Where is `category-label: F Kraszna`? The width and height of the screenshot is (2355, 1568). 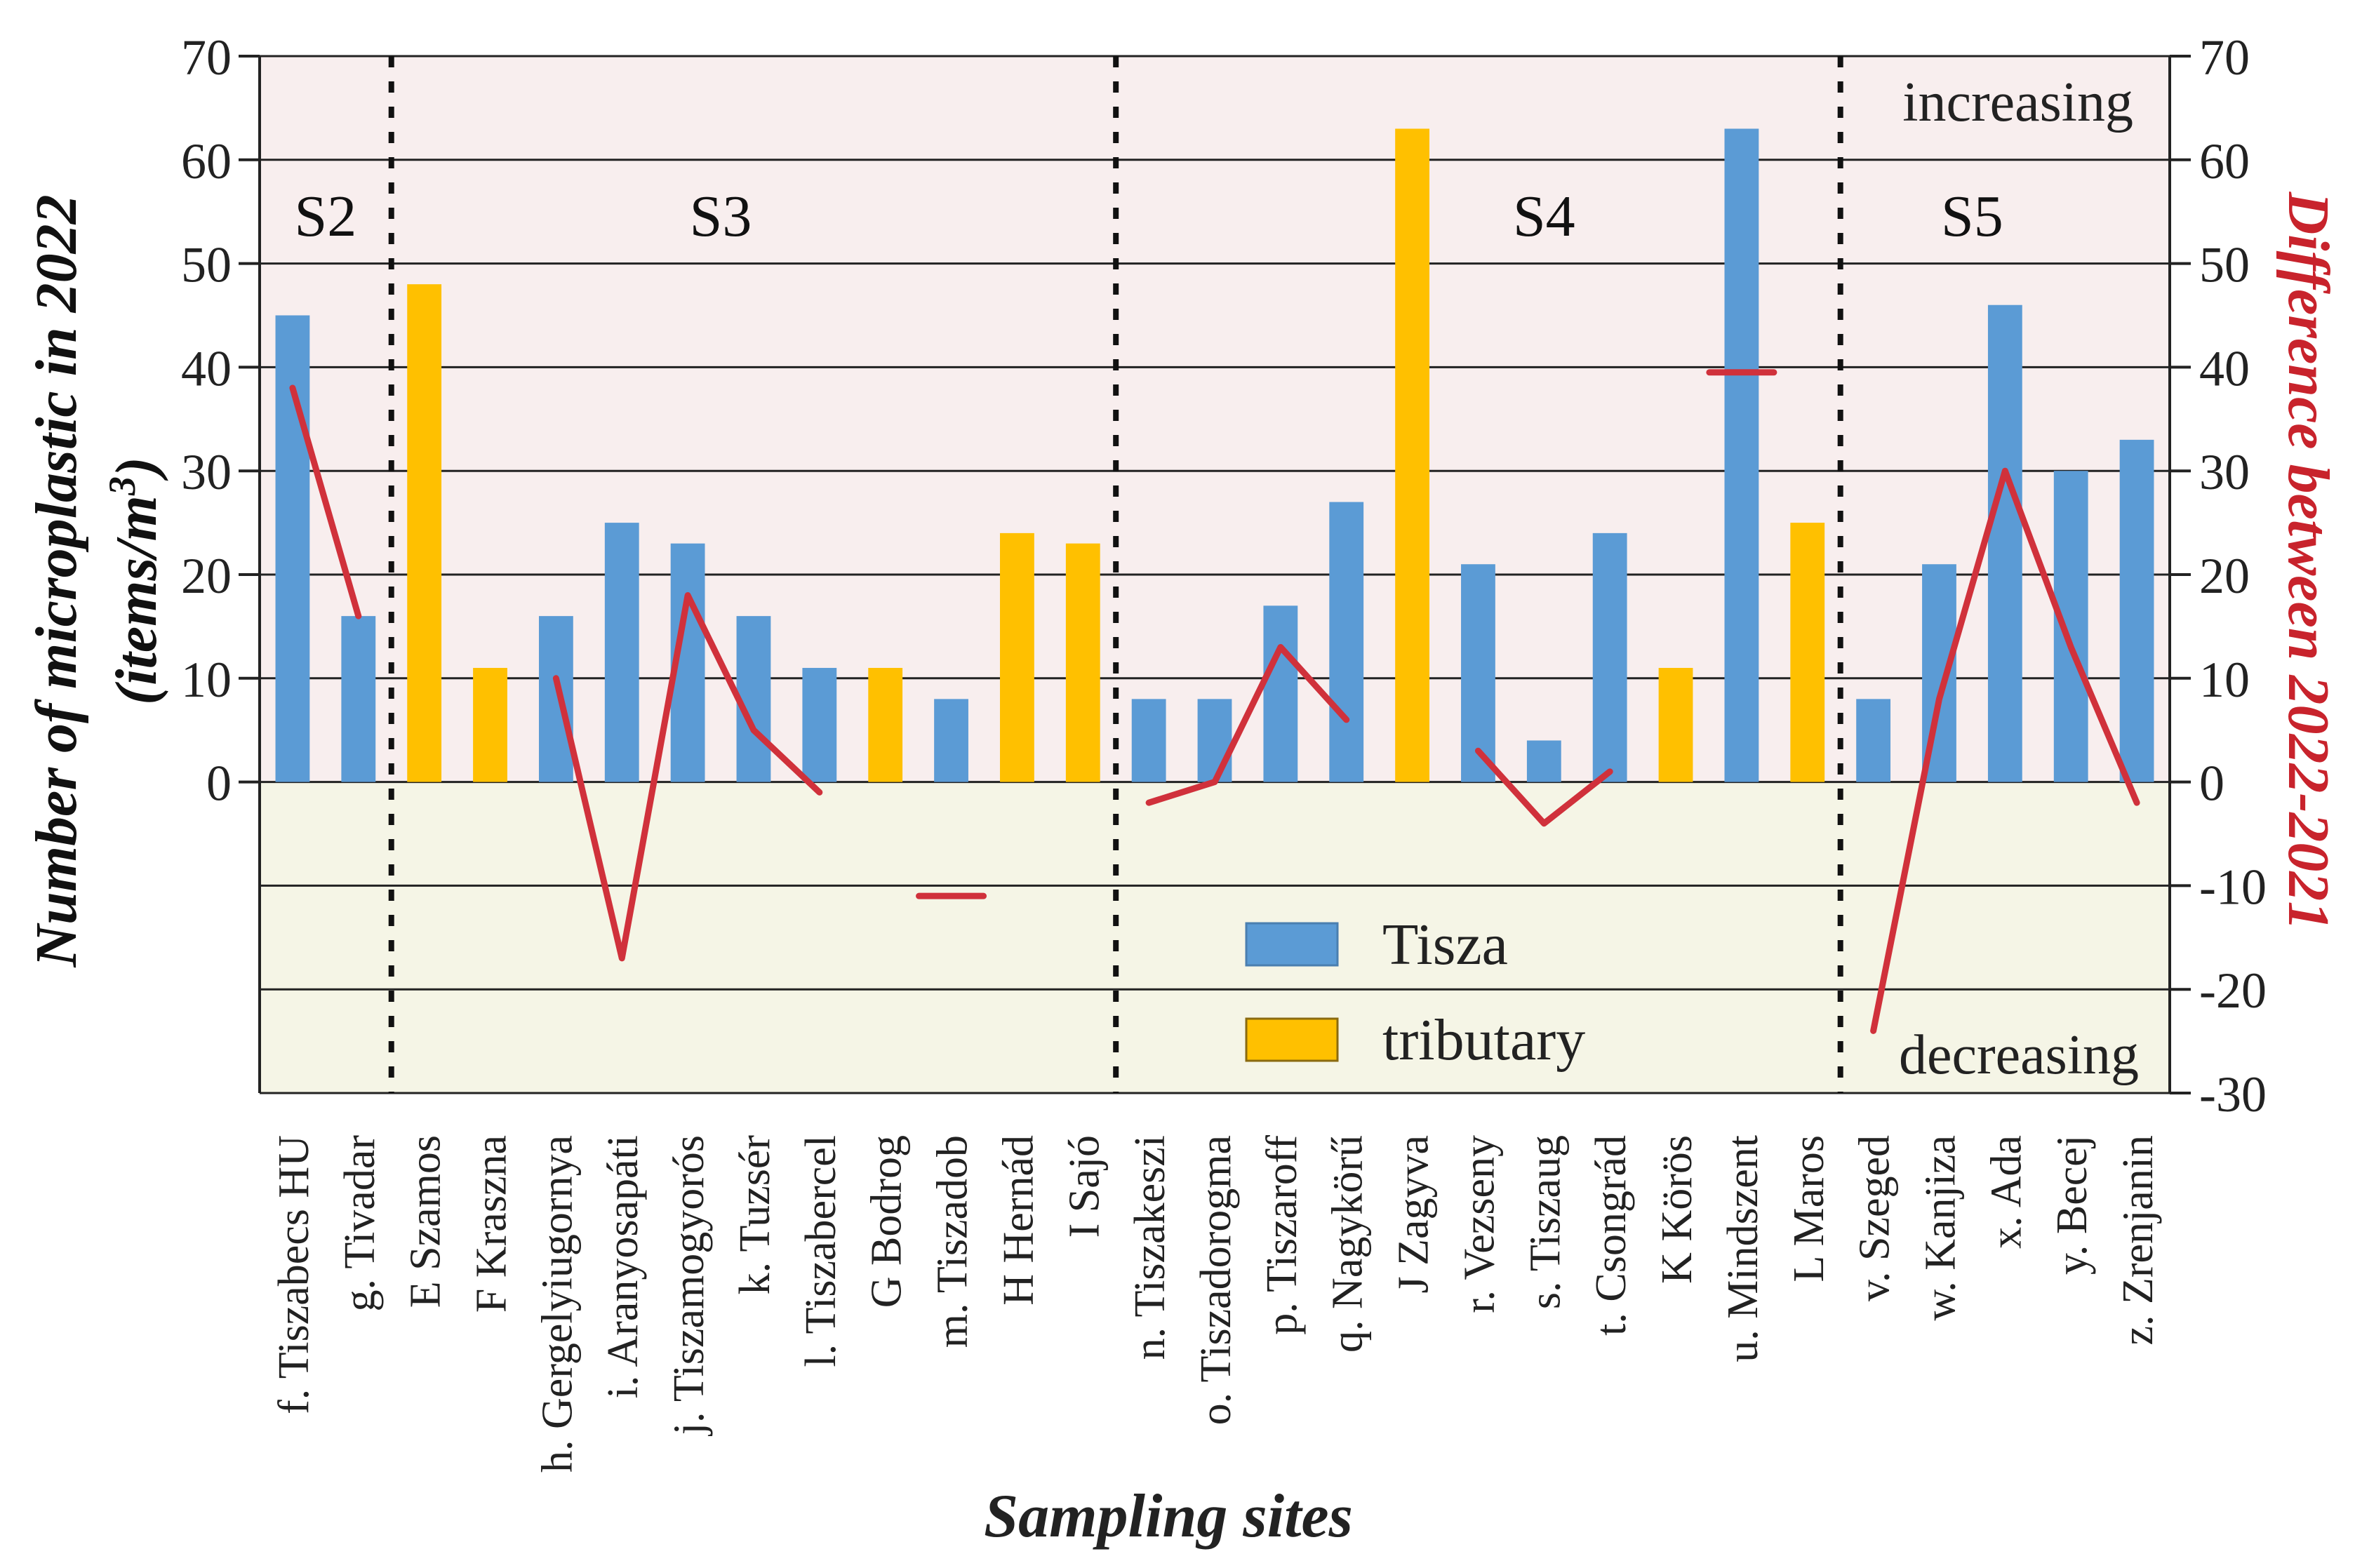 category-label: F Kraszna is located at coordinates (492, 1224).